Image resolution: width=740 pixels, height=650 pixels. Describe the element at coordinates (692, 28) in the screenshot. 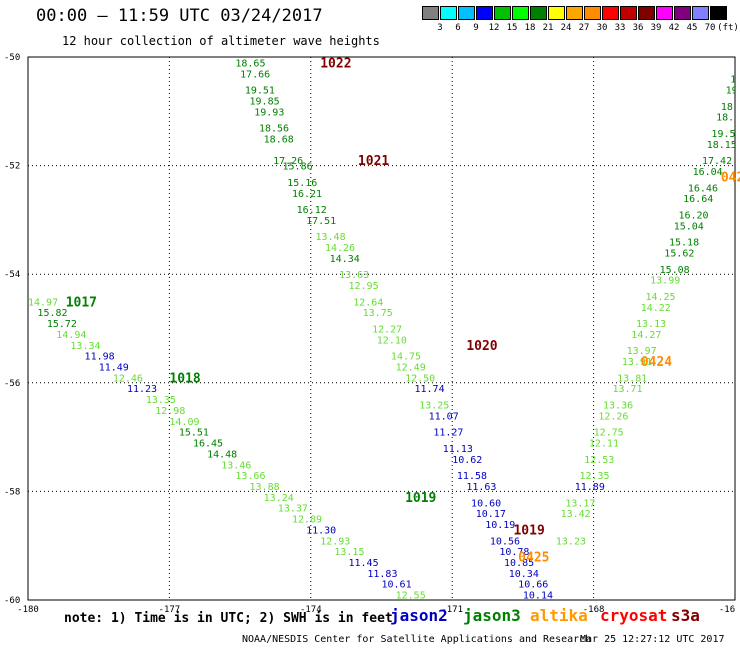

I see `legend-label: 45` at that location.